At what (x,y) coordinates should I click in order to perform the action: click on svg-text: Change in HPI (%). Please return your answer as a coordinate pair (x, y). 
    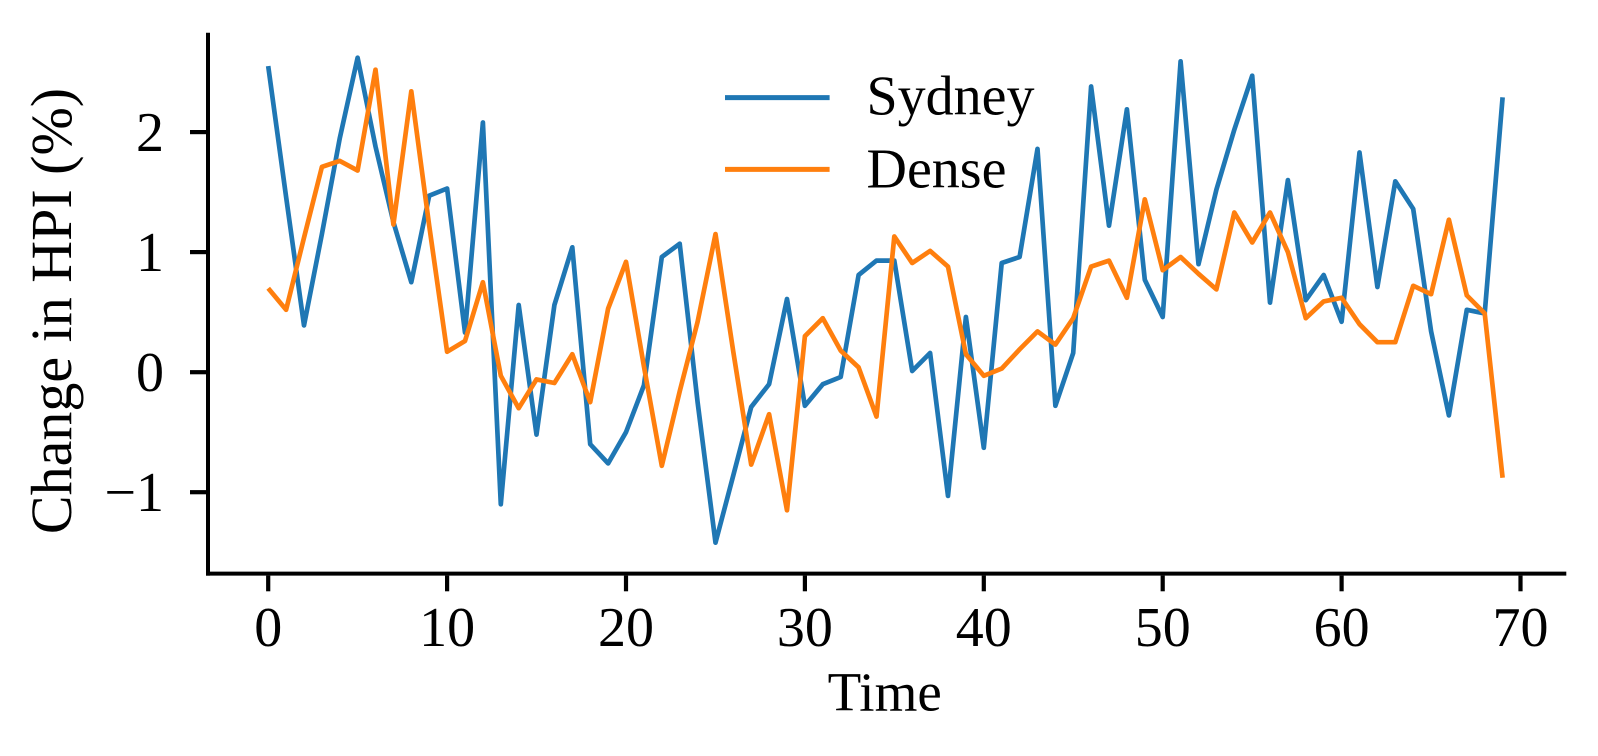
    Looking at the image, I should click on (51, 311).